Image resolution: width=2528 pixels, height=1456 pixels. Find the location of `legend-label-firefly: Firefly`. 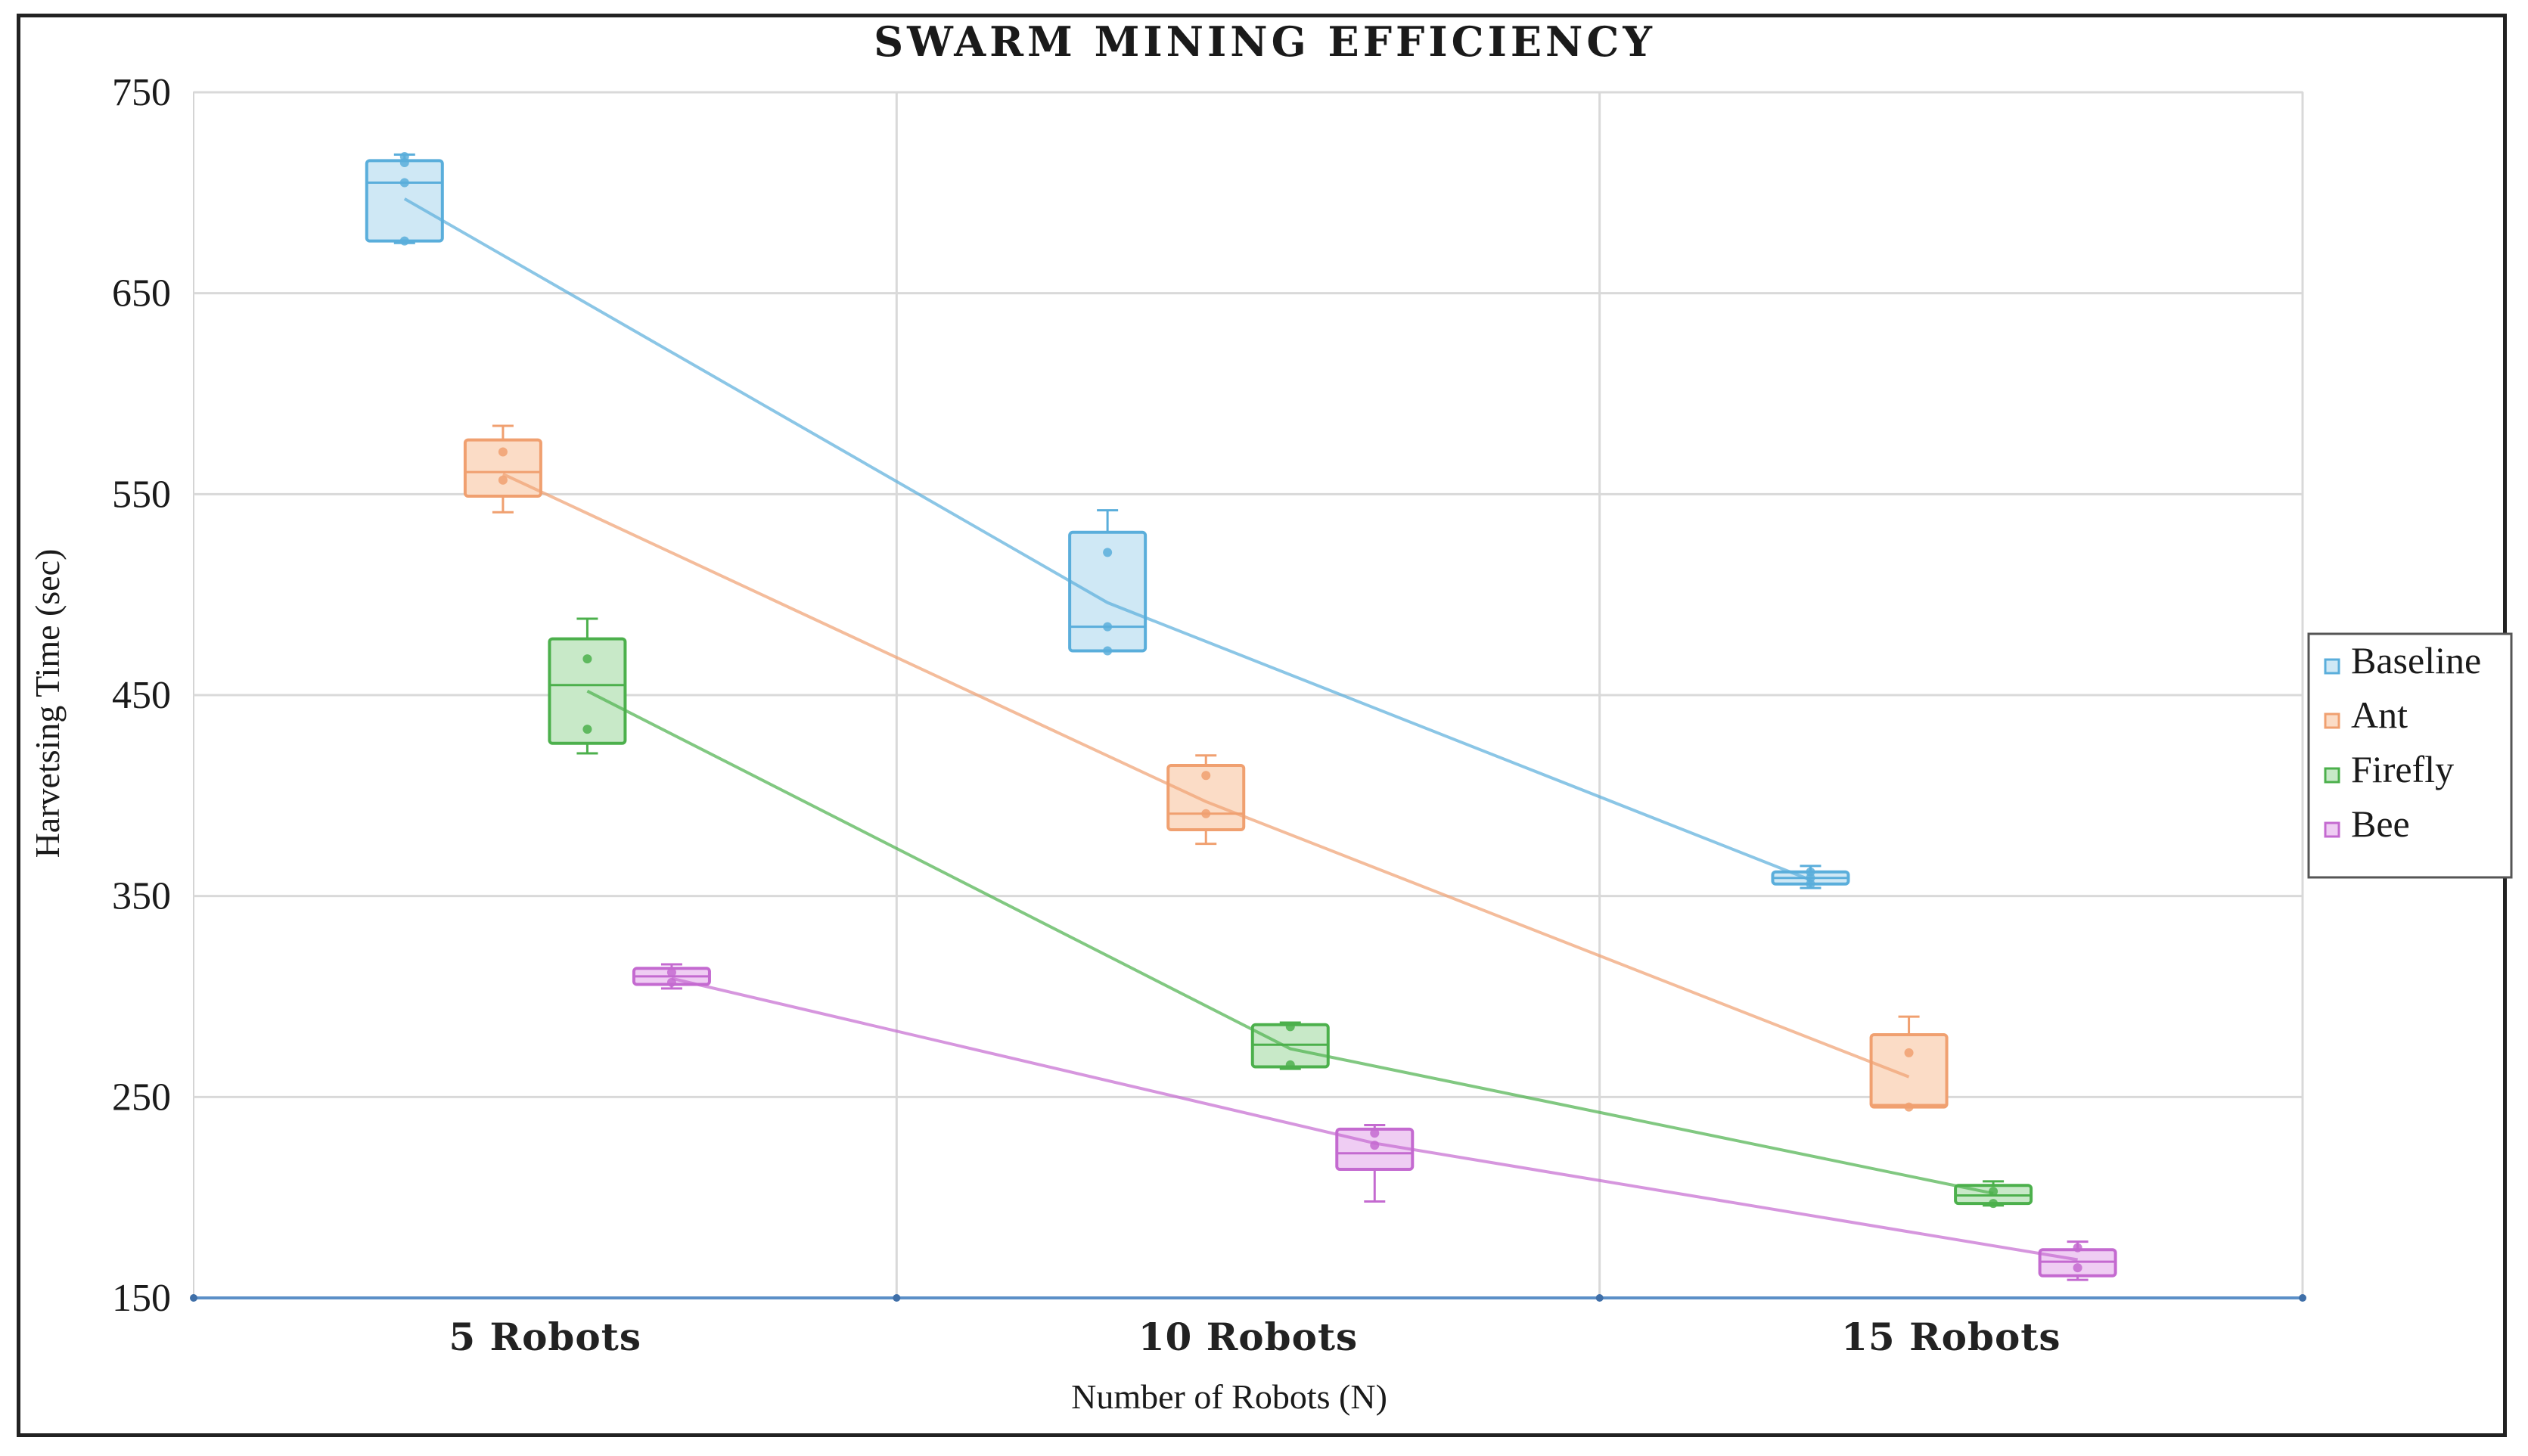

legend-label-firefly: Firefly is located at coordinates (2402, 769).